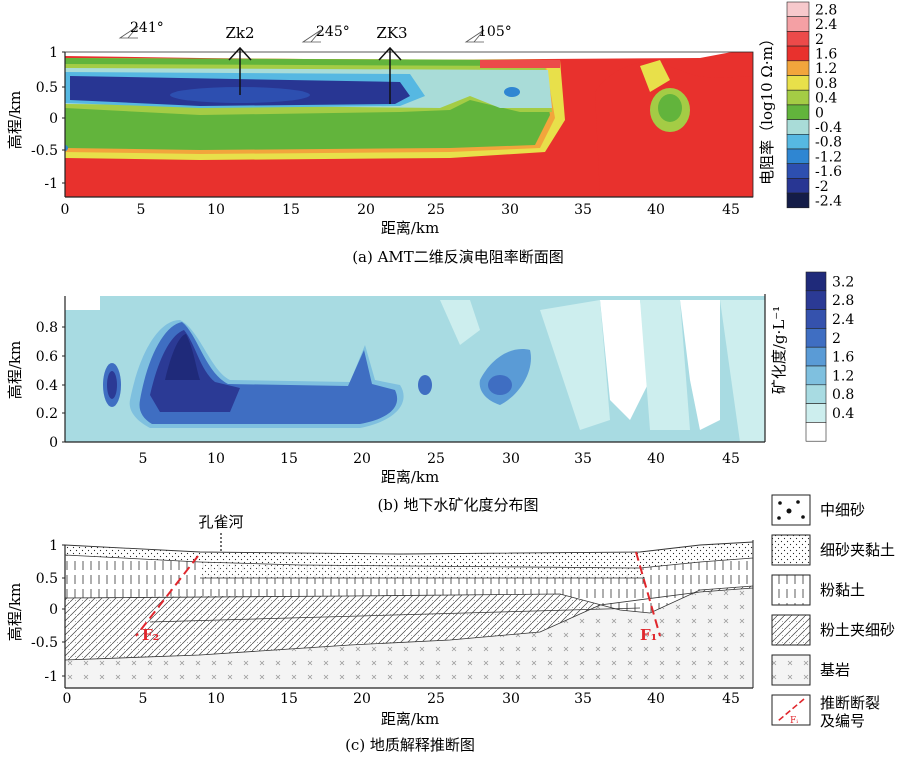 Image resolution: width=917 pixels, height=760 pixels. What do you see at coordinates (415, 369) in the screenshot?
I see `salinity-field` at bounding box center [415, 369].